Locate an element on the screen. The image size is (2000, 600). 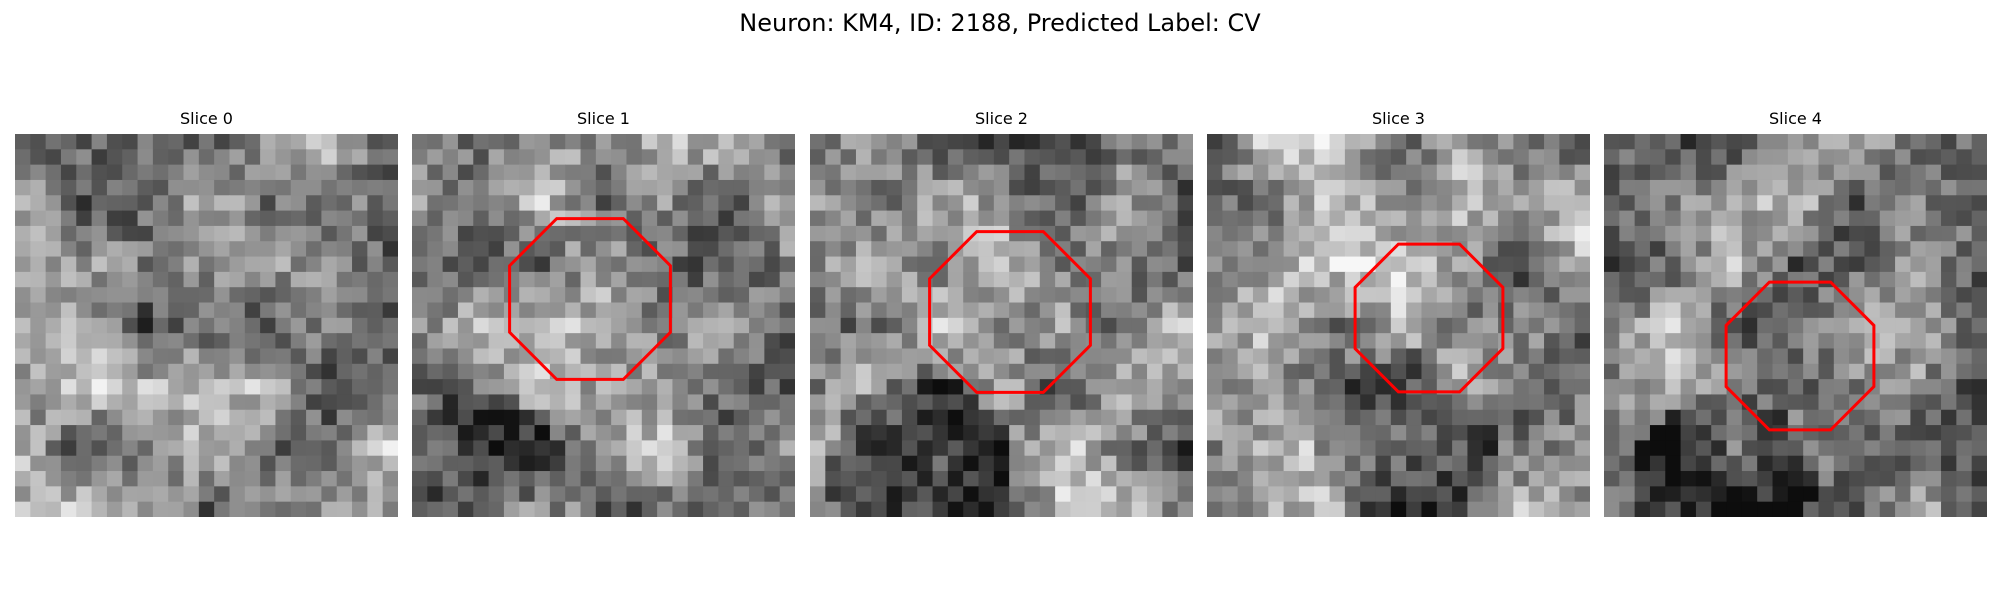
panel-slice-3: Slice 3 is located at coordinates (1398, 312).